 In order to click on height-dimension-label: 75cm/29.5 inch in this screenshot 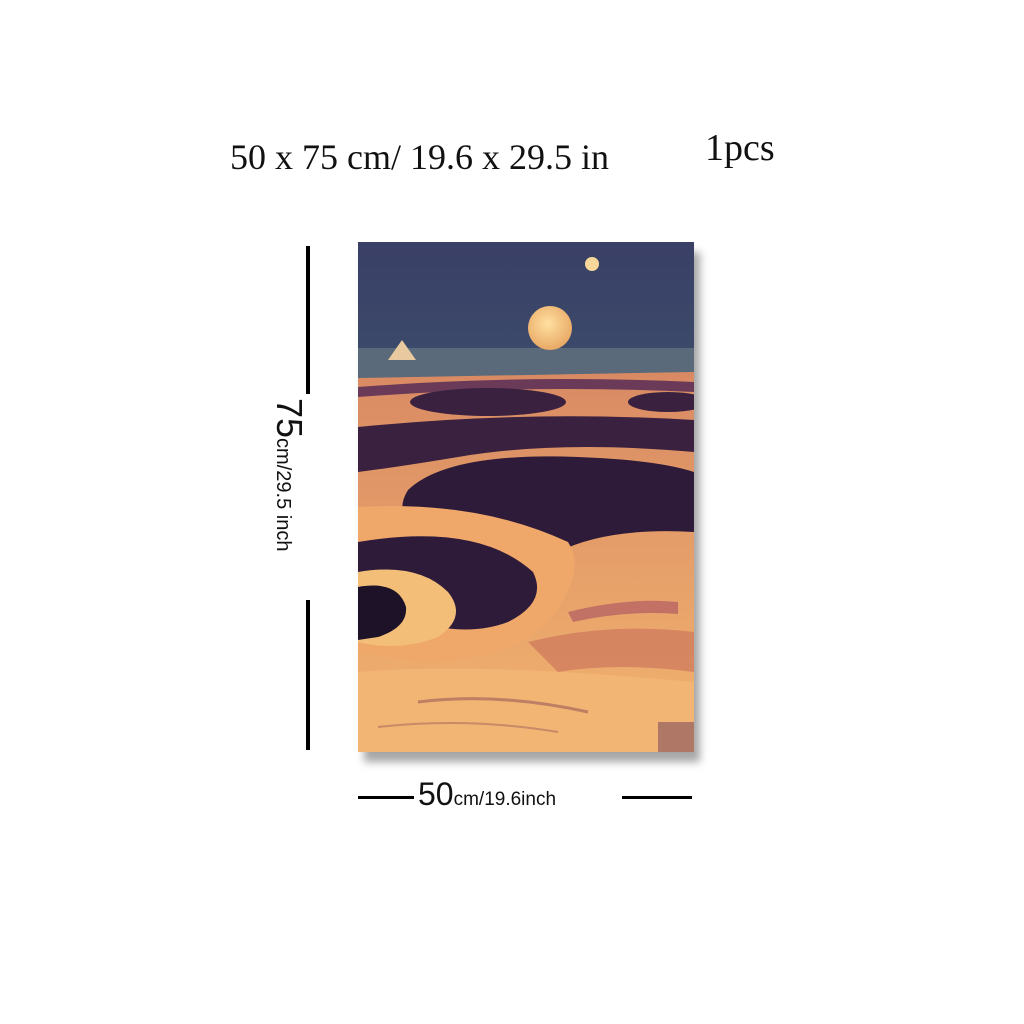, I will do `click(289, 474)`.